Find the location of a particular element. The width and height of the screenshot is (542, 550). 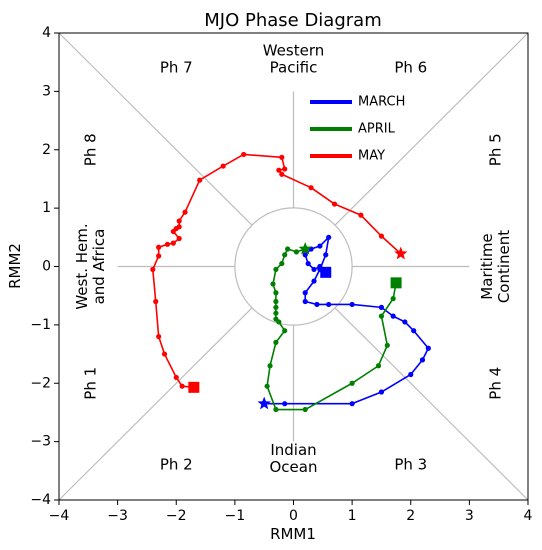

x-tick-label: 1 is located at coordinates (352, 516).